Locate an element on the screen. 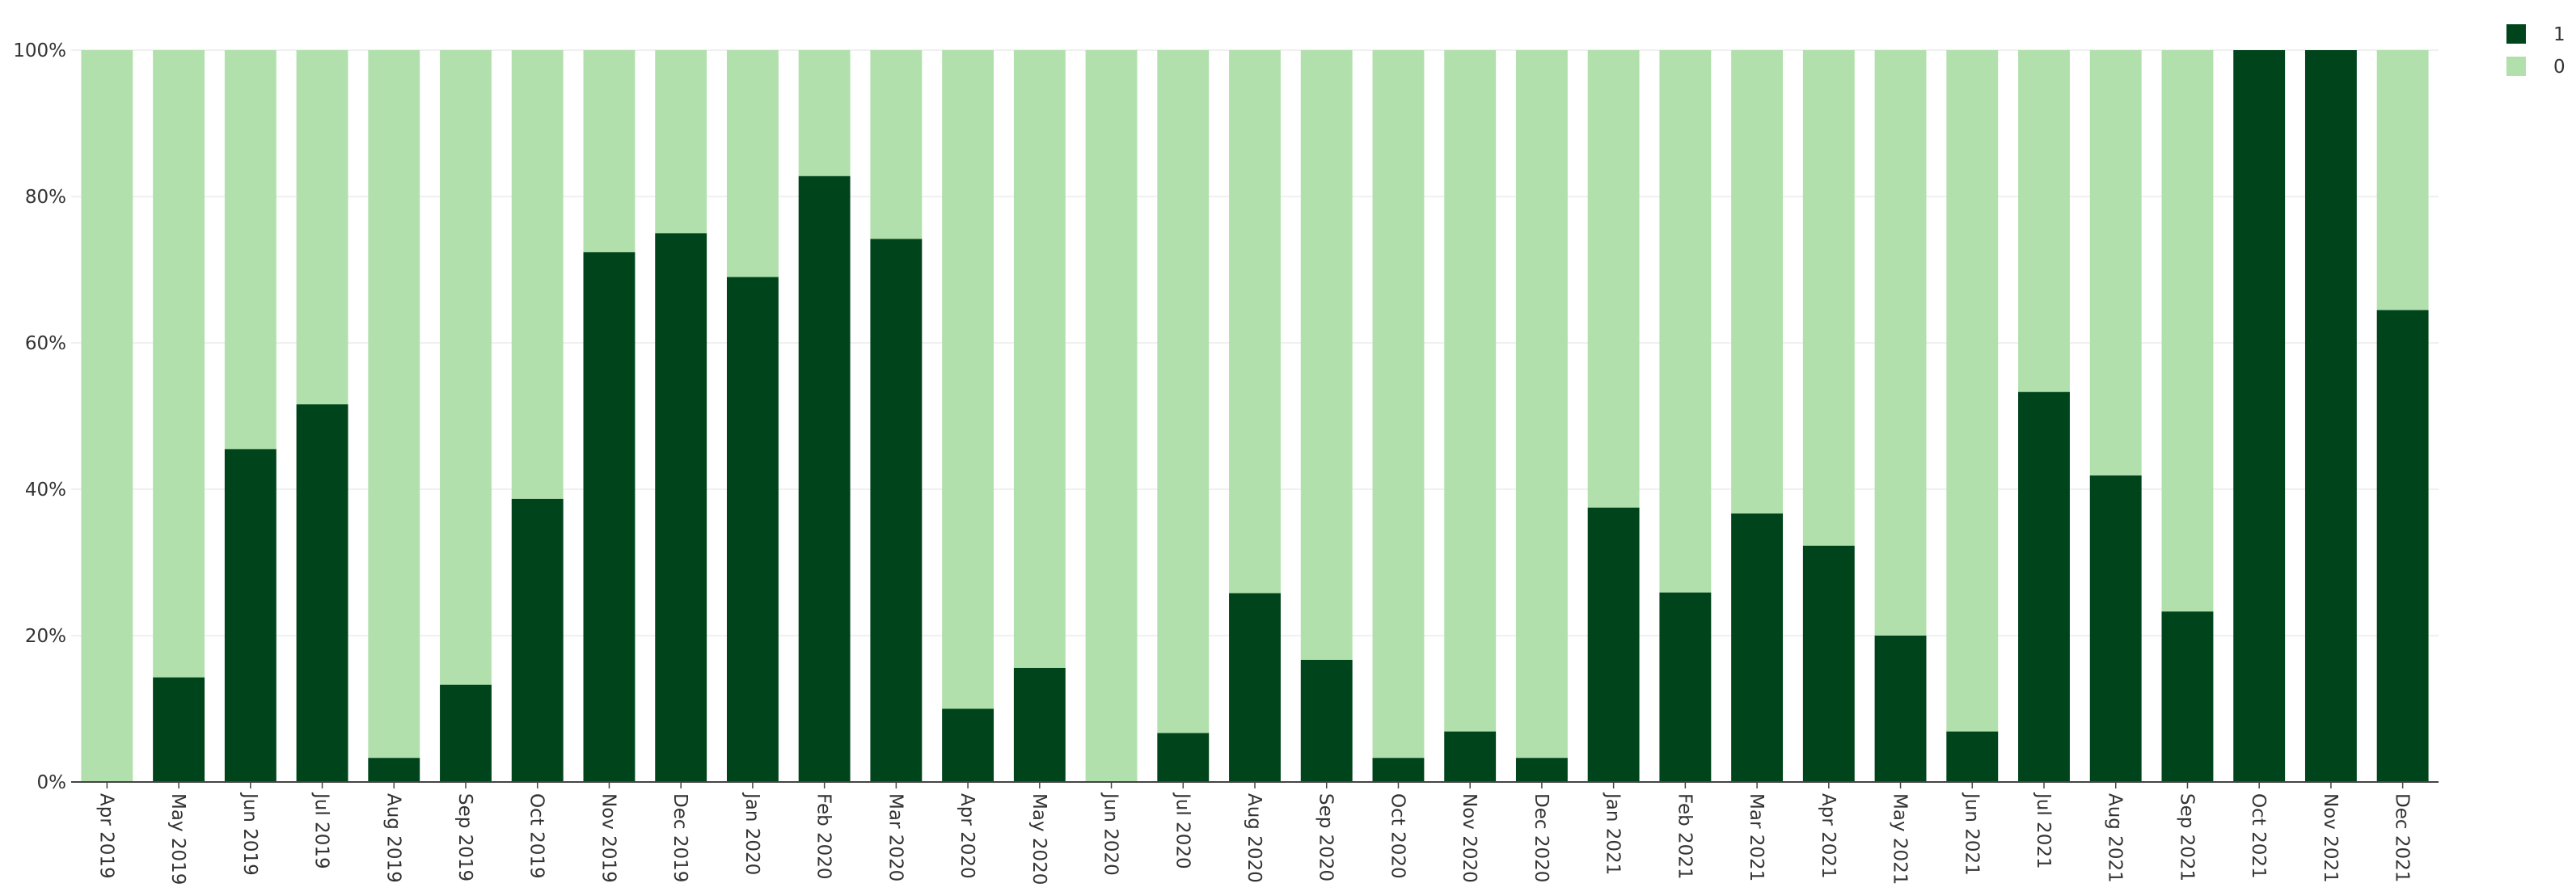 This screenshot has width=2576, height=896. x-tick-label: Feb 2020 is located at coordinates (823, 836).